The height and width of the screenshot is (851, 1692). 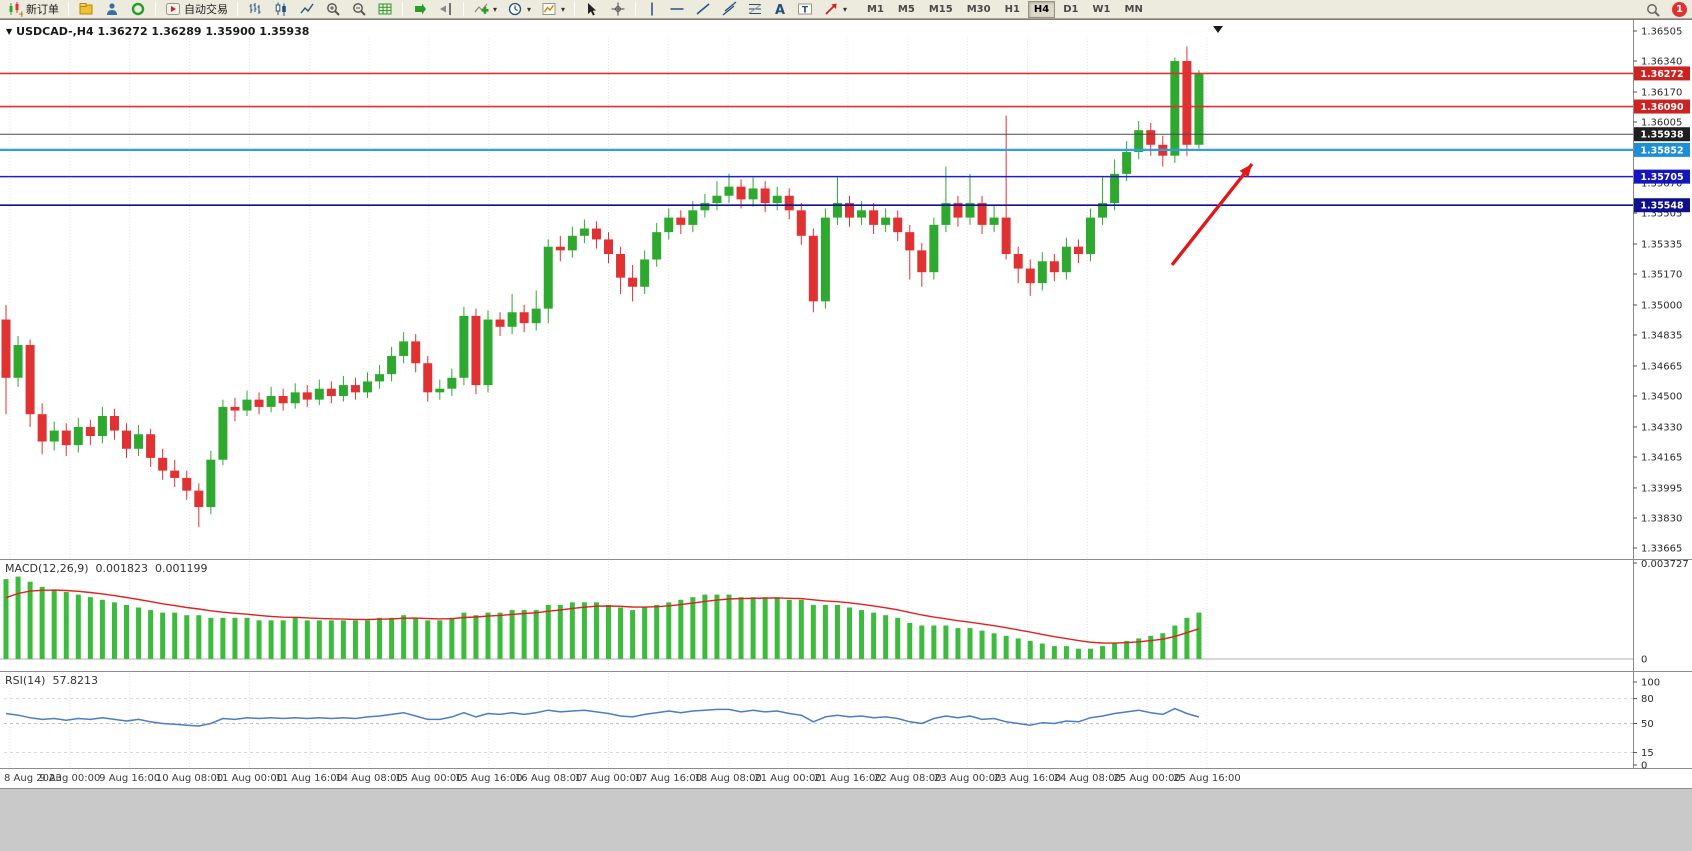 I want to click on zoom-out-icon, so click(x=359, y=9).